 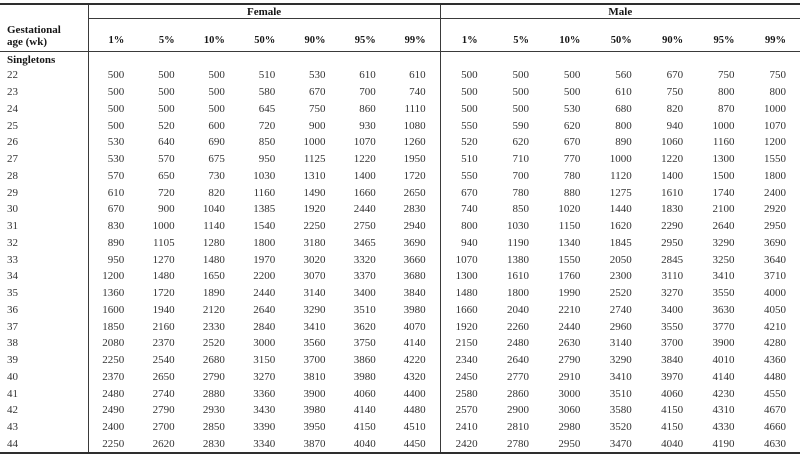 I want to click on female-value-cell: 4140, so click(x=415, y=343).